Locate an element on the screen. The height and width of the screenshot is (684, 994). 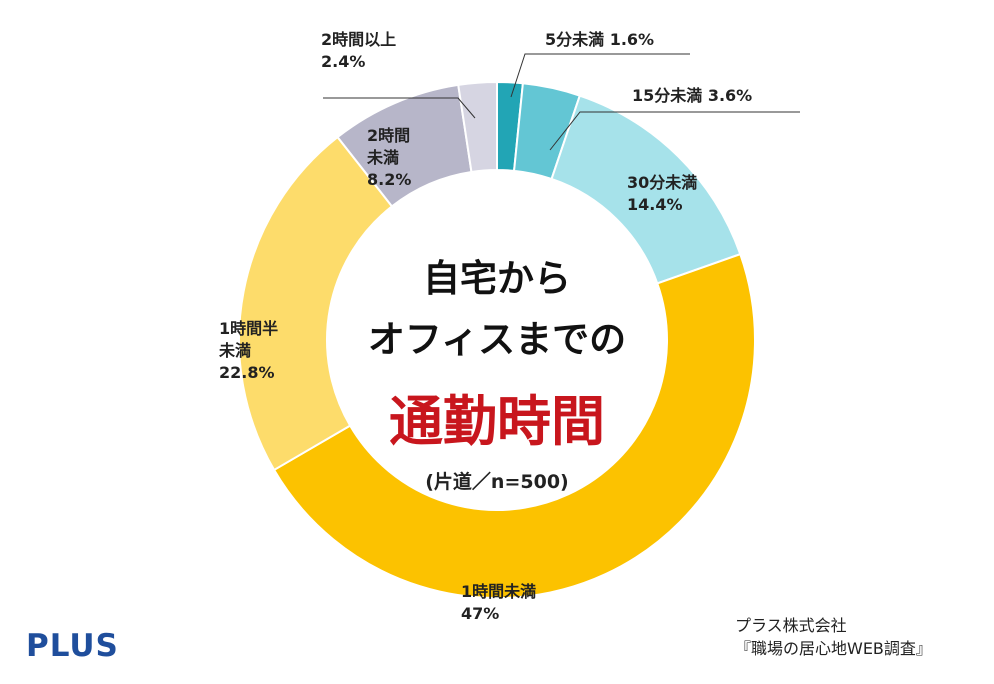
source-credit: プラス株式会社 『職場の居心地WEB調査』 is located at coordinates (833, 637).